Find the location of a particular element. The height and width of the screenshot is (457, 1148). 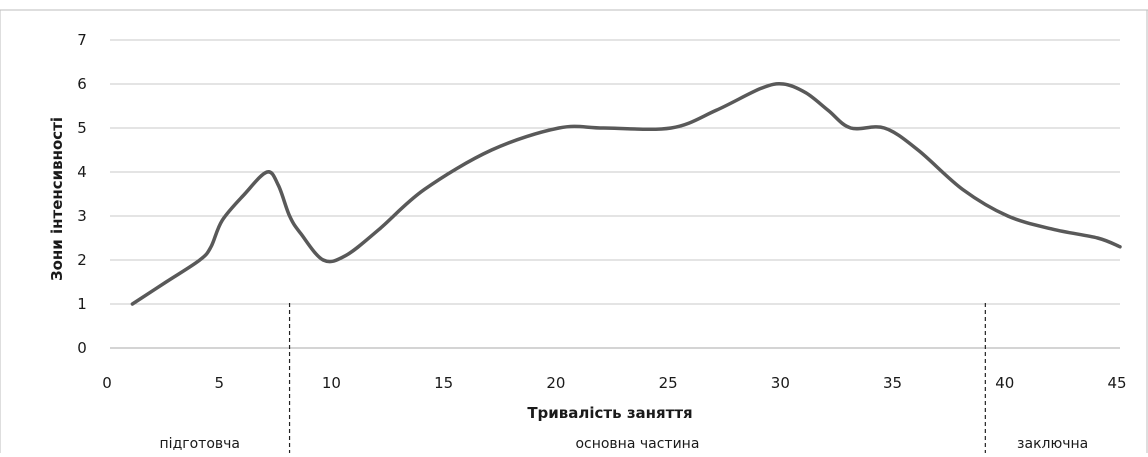

y-tick-label-6: 6 is located at coordinates (82, 84).